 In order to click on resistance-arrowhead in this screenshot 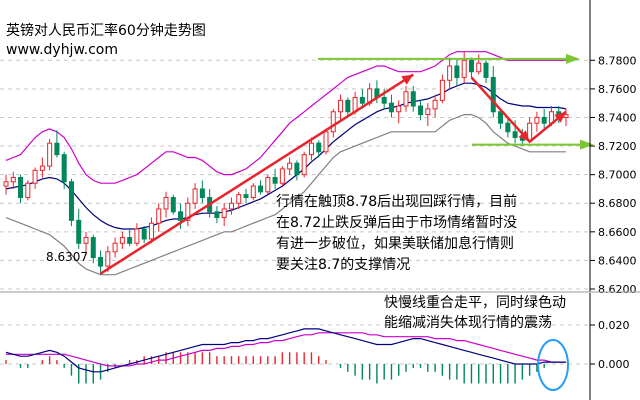, I will do `click(573, 58)`.